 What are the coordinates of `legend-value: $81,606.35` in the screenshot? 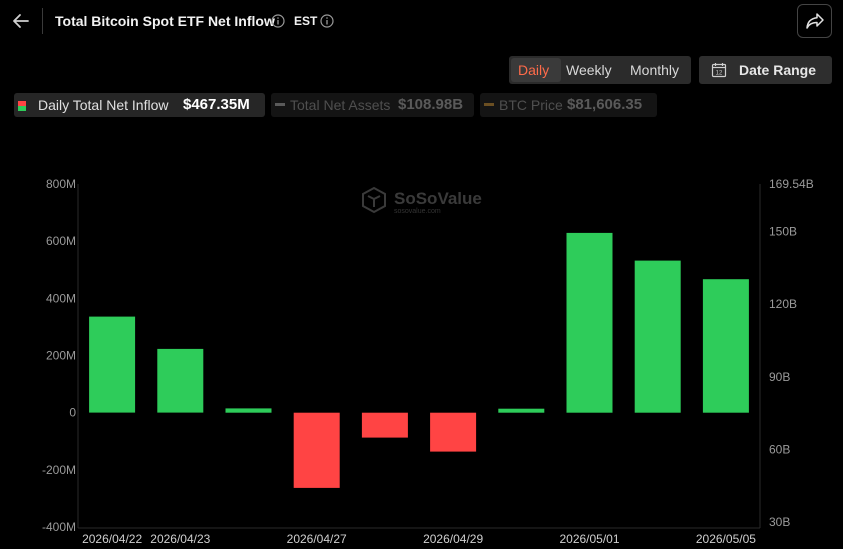 It's located at (605, 104).